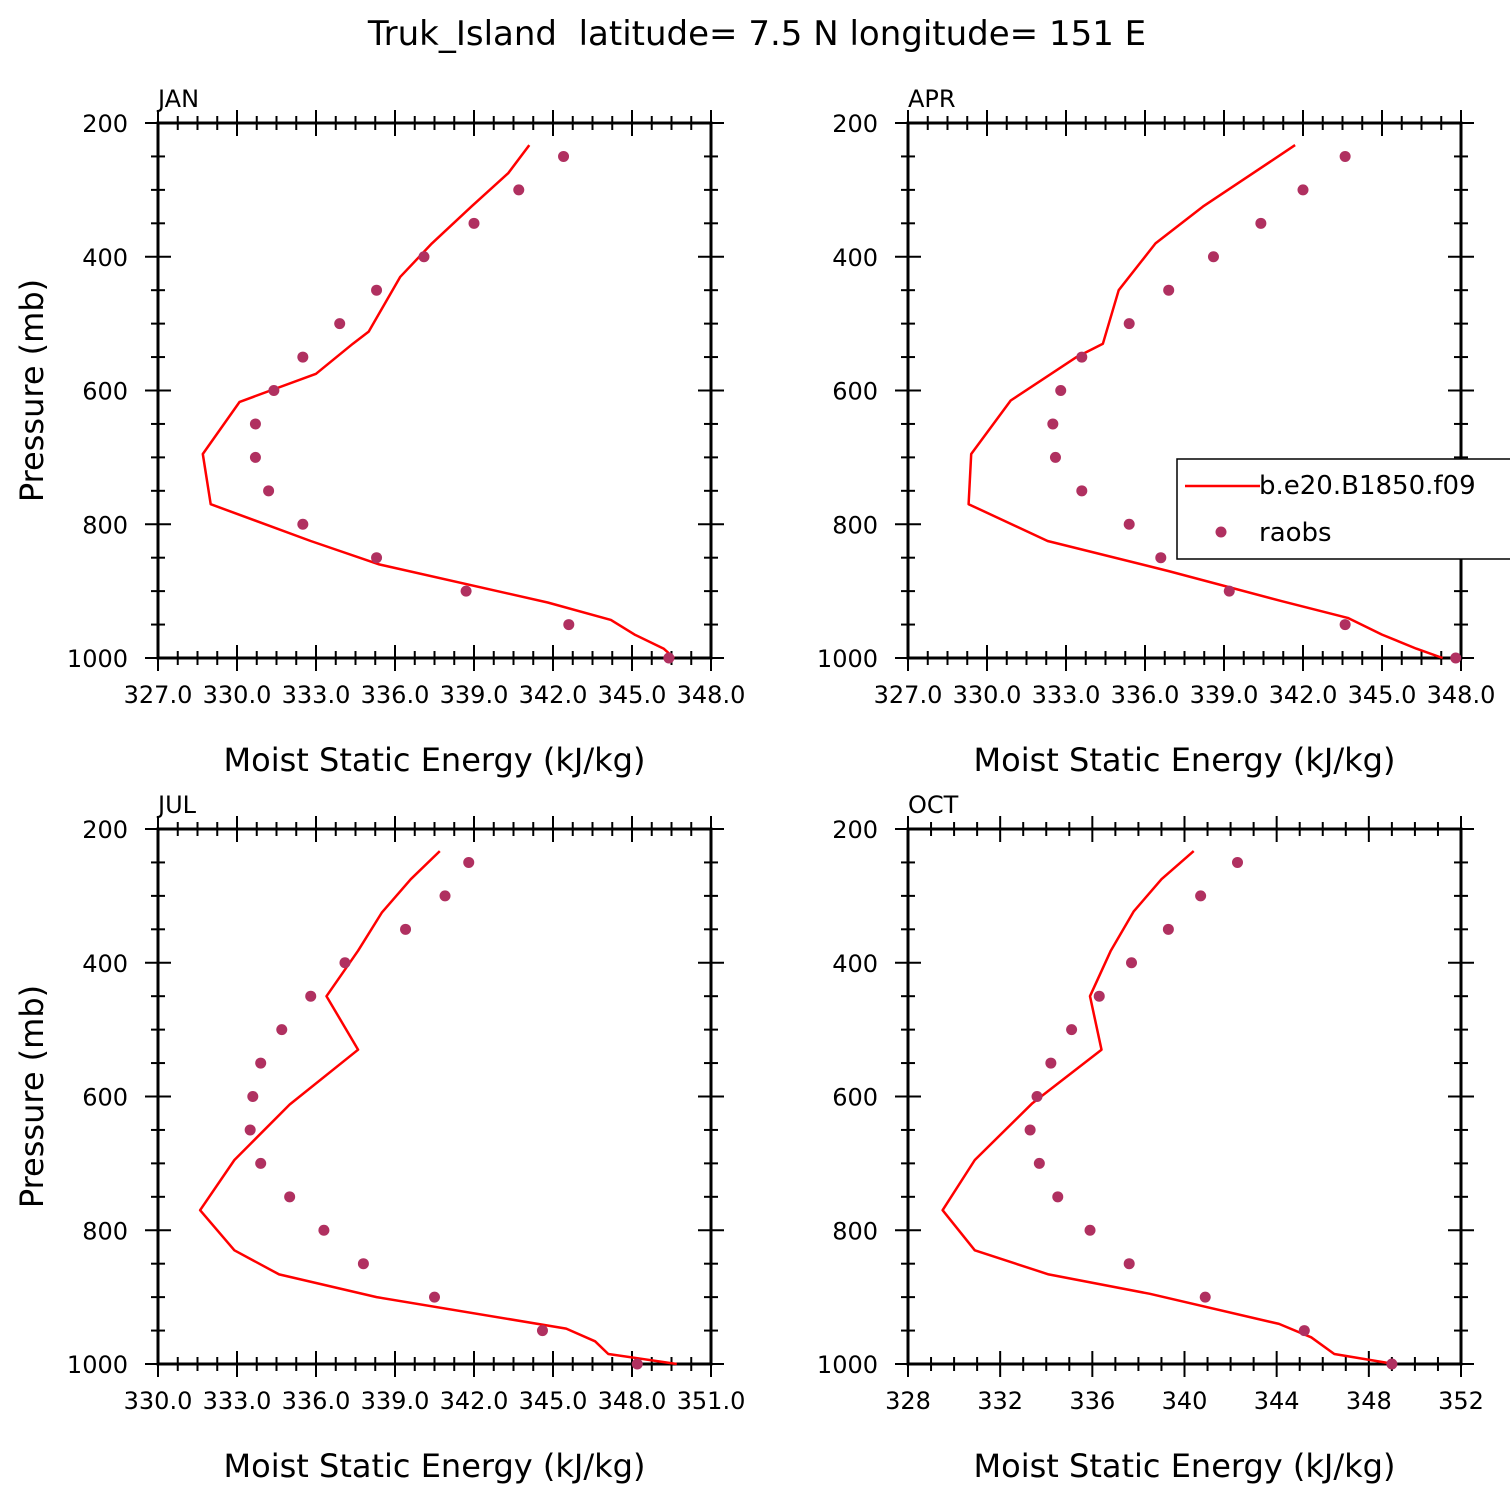  I want to click on plot-frame, so click(1184, 1096).